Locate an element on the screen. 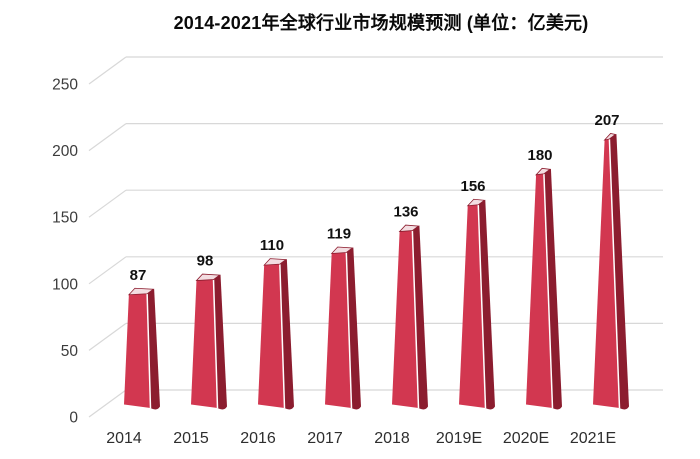 The height and width of the screenshot is (459, 700). data-label-2017: 119 is located at coordinates (339, 233).